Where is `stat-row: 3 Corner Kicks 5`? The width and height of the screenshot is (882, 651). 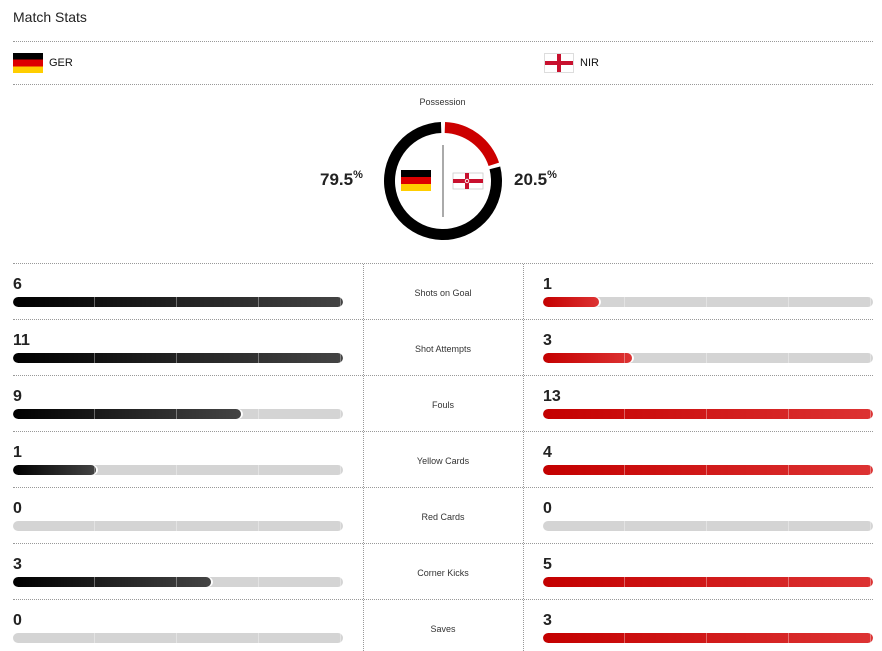 stat-row: 3 Corner Kicks 5 is located at coordinates (443, 571).